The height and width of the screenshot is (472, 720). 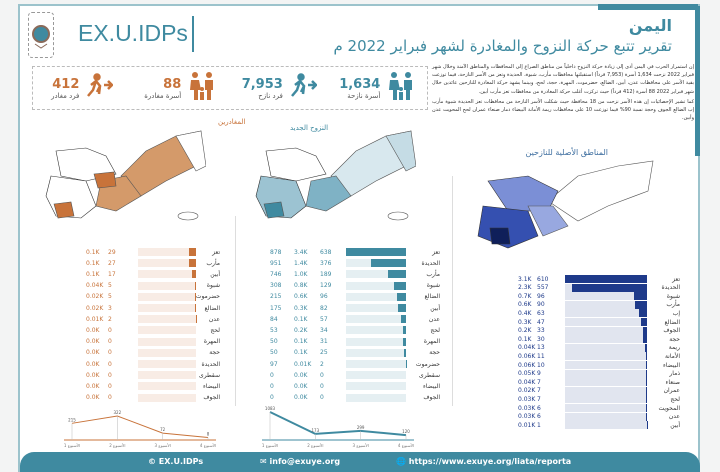 What do you see at coordinates (484, 461) in the screenshot?
I see `footer-url: 🌐 https://www.exuye.org/liata/reporta` at bounding box center [484, 461].